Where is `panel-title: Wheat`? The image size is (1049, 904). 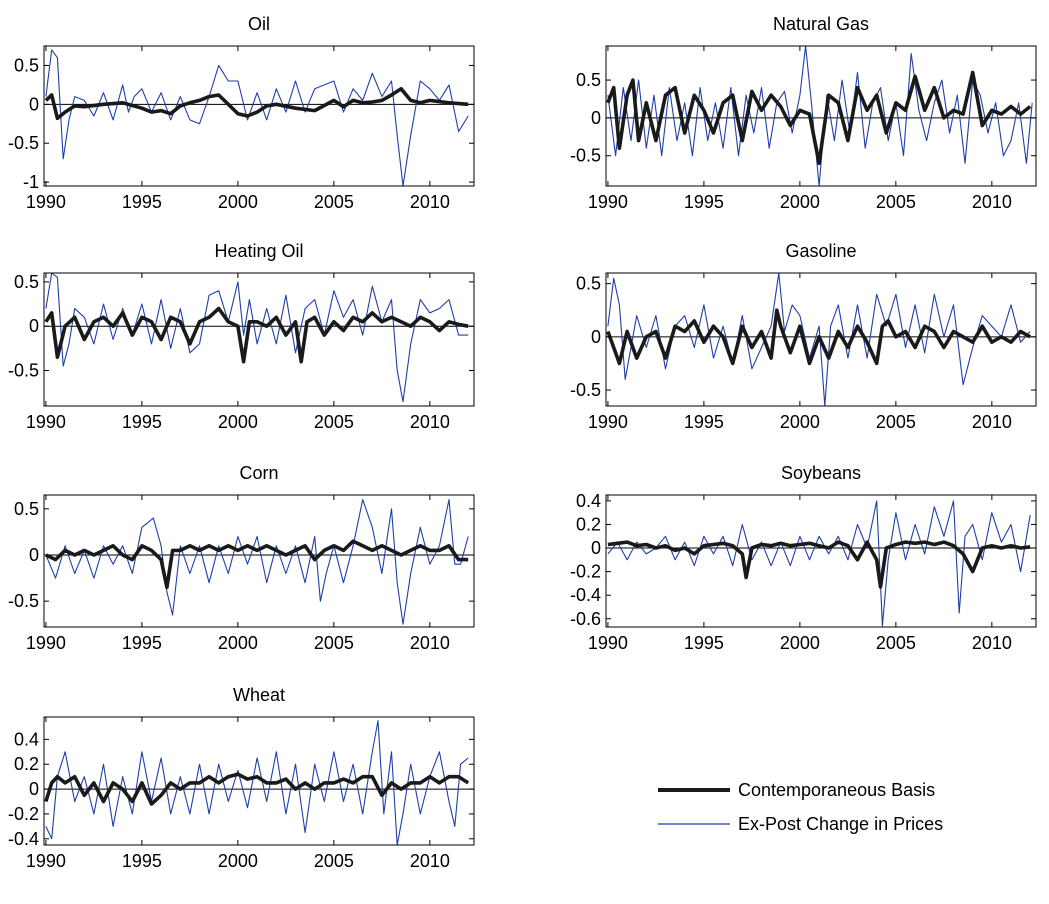 panel-title: Wheat is located at coordinates (259, 695).